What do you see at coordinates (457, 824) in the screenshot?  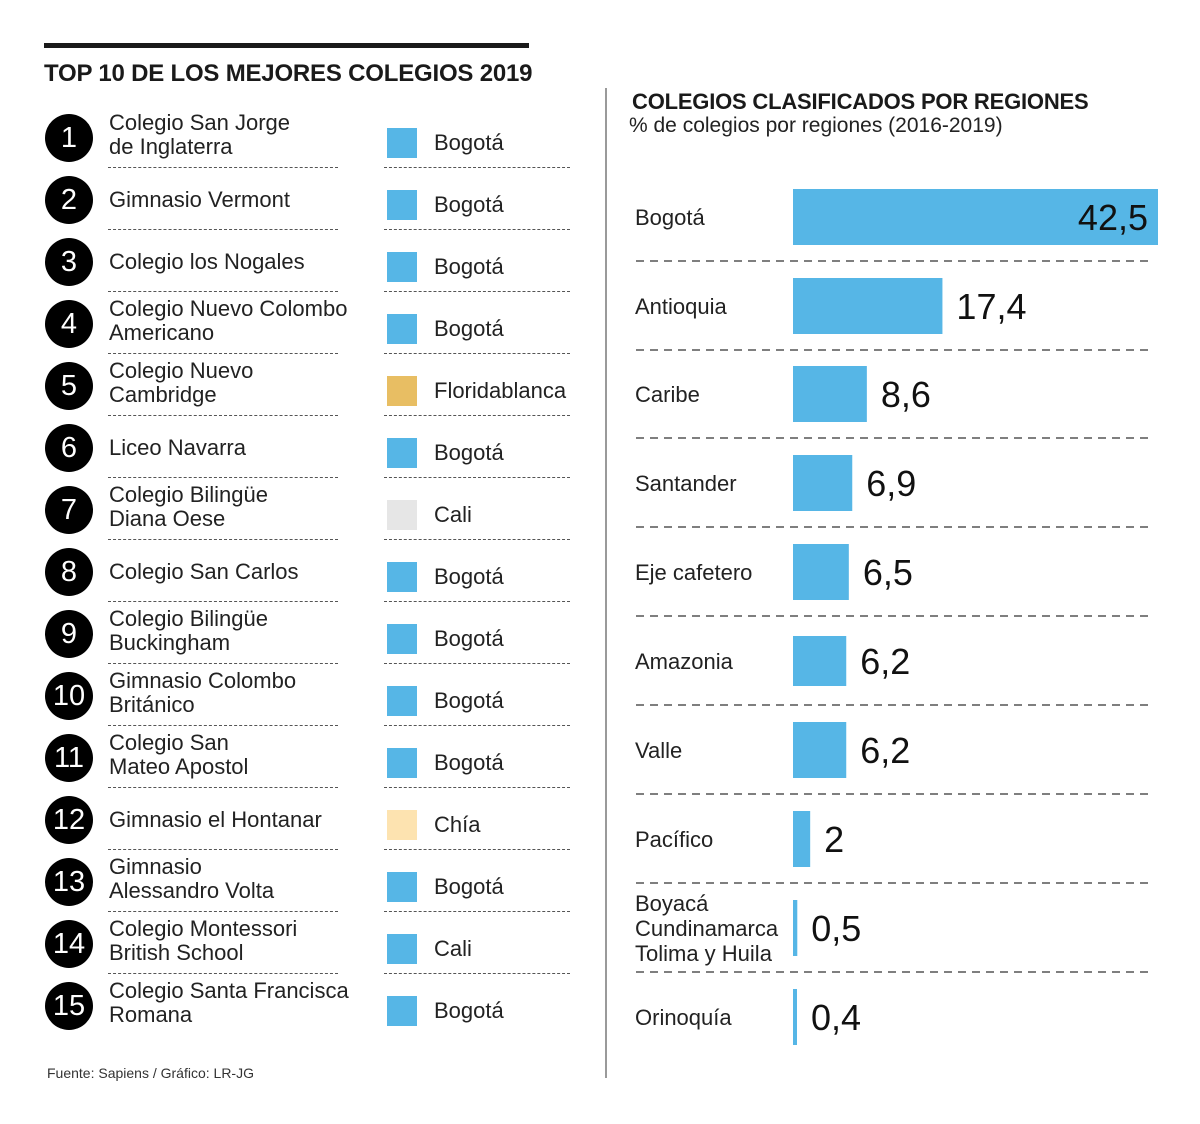 I see `city-name: Chía` at bounding box center [457, 824].